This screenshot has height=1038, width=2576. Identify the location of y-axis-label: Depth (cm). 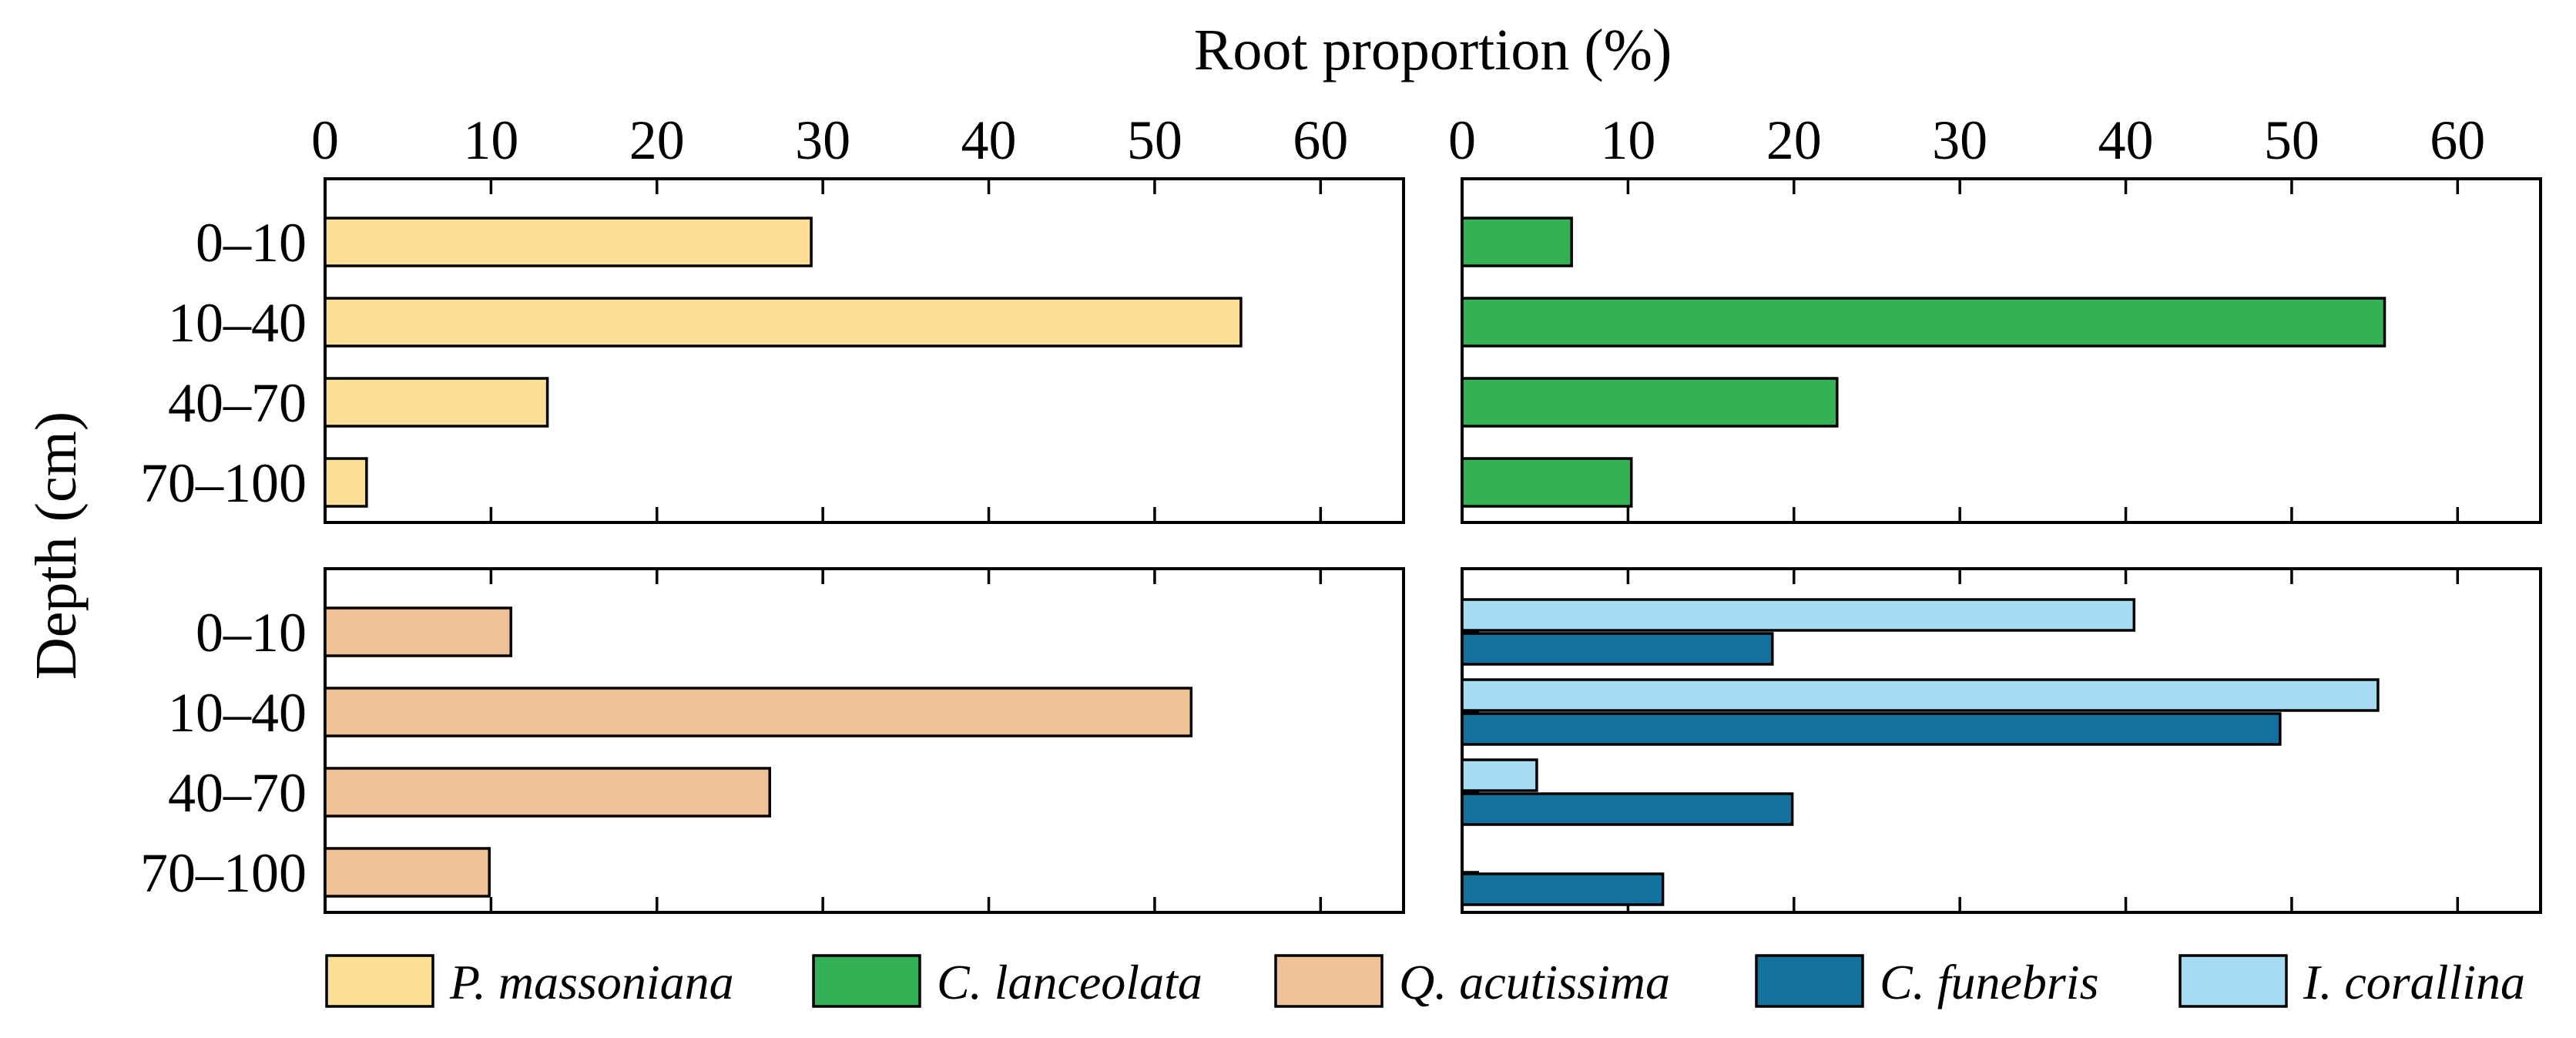
(56, 546).